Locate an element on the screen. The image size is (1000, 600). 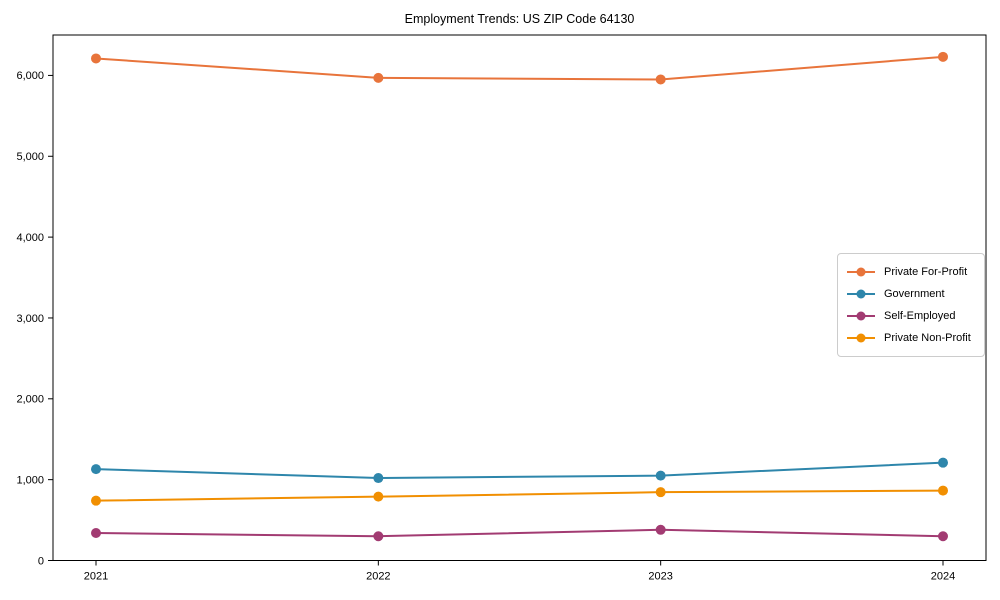
series-line-private-non-profit is located at coordinates (519, 495).